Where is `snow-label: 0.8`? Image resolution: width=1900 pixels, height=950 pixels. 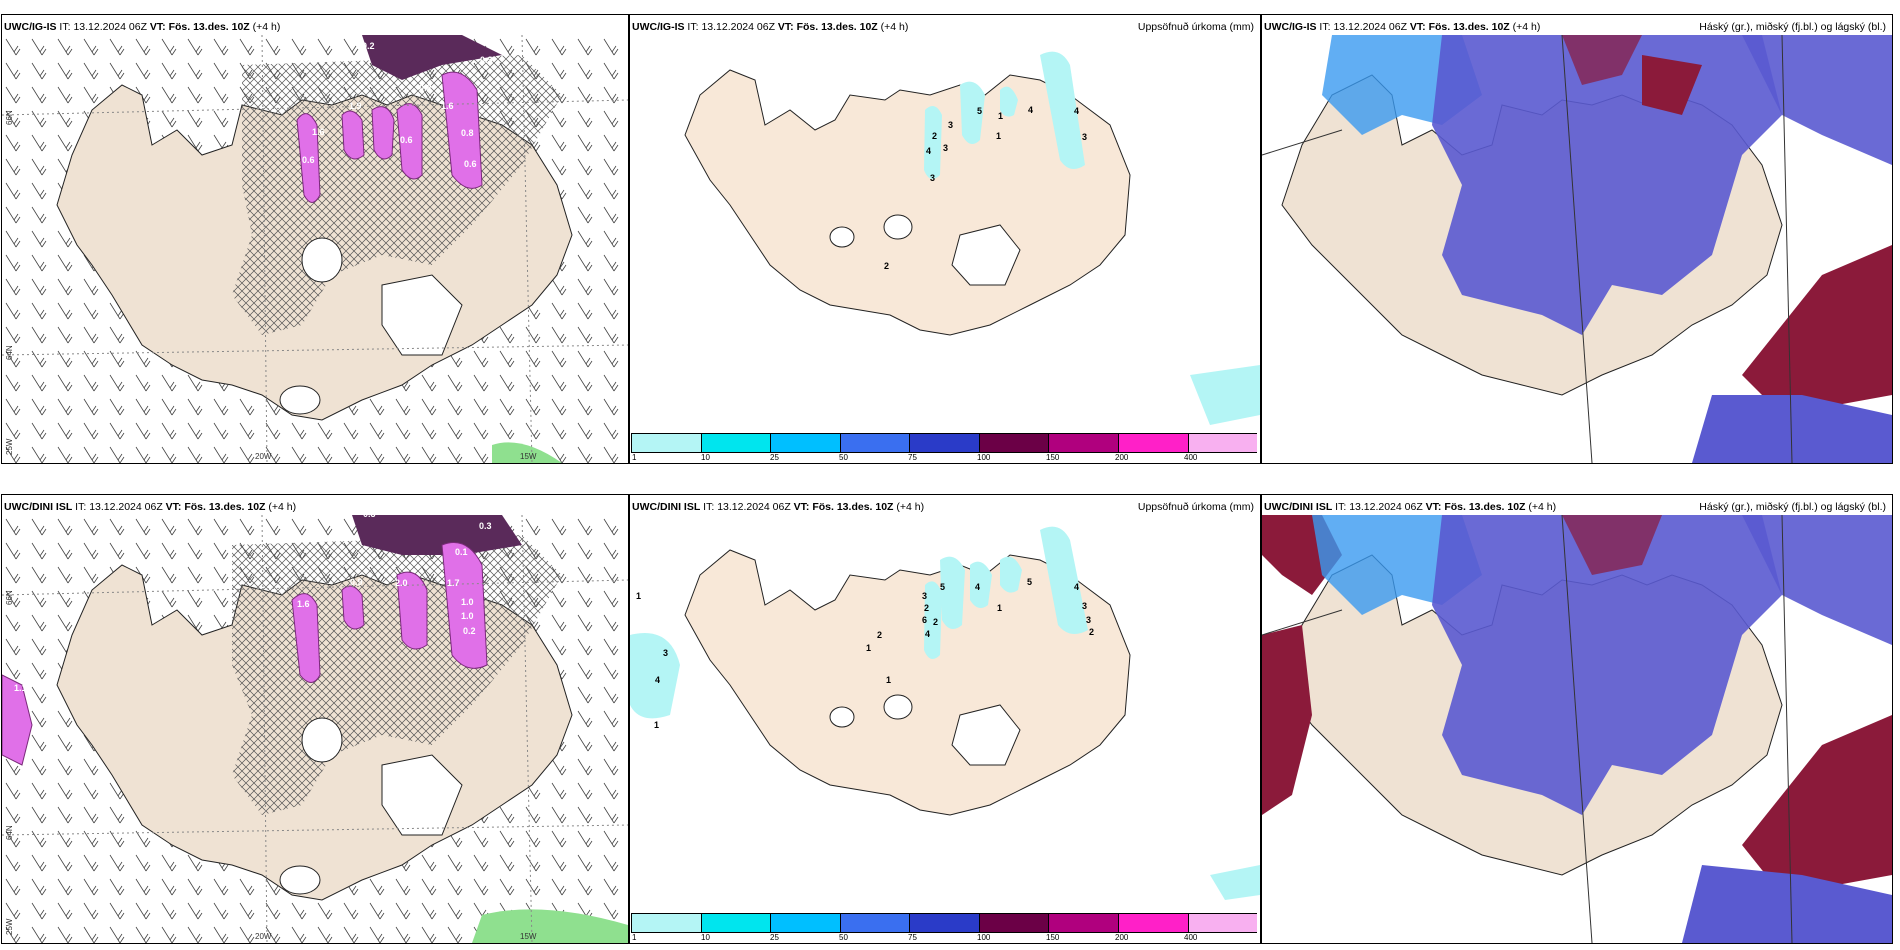 snow-label: 0.8 is located at coordinates (467, 133).